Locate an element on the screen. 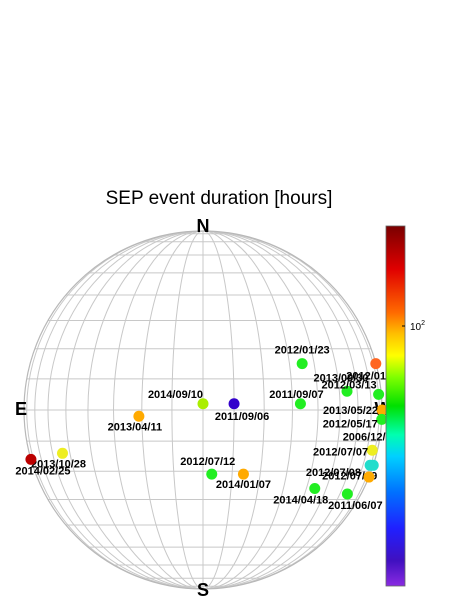 The image size is (471, 609). event-label: 2012/07/19 is located at coordinates (349, 476).